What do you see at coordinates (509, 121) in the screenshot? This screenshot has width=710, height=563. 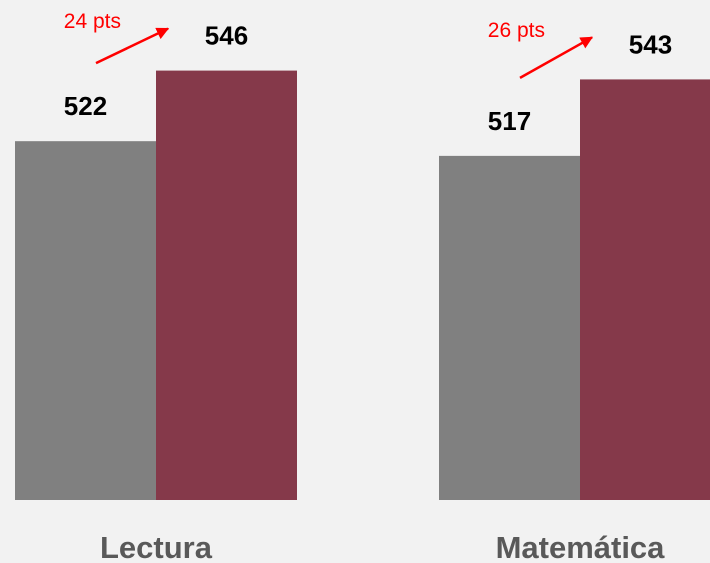 I see `value-label: 517` at bounding box center [509, 121].